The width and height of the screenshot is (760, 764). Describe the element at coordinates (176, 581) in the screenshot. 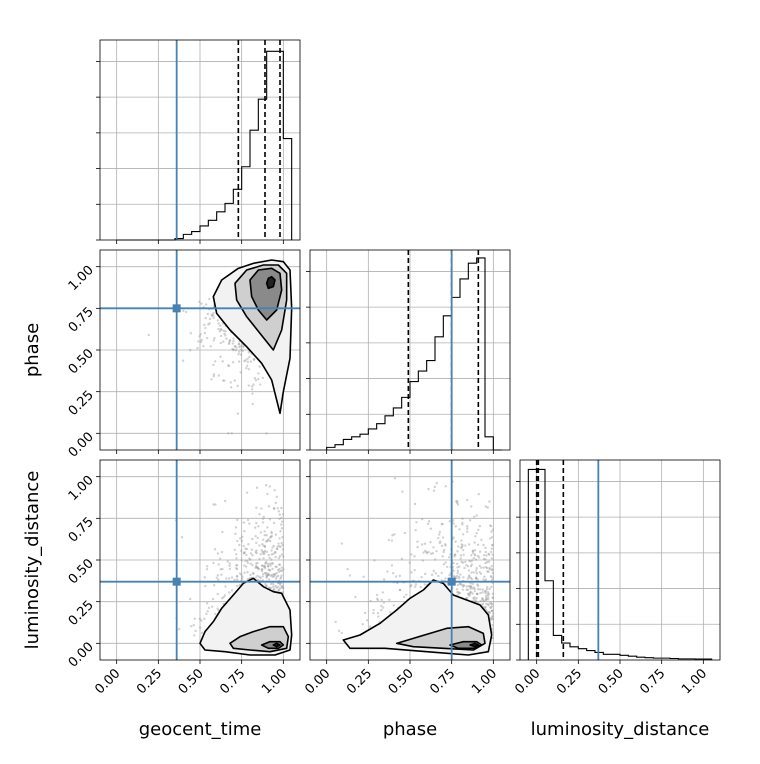

I see `truth-marker` at that location.